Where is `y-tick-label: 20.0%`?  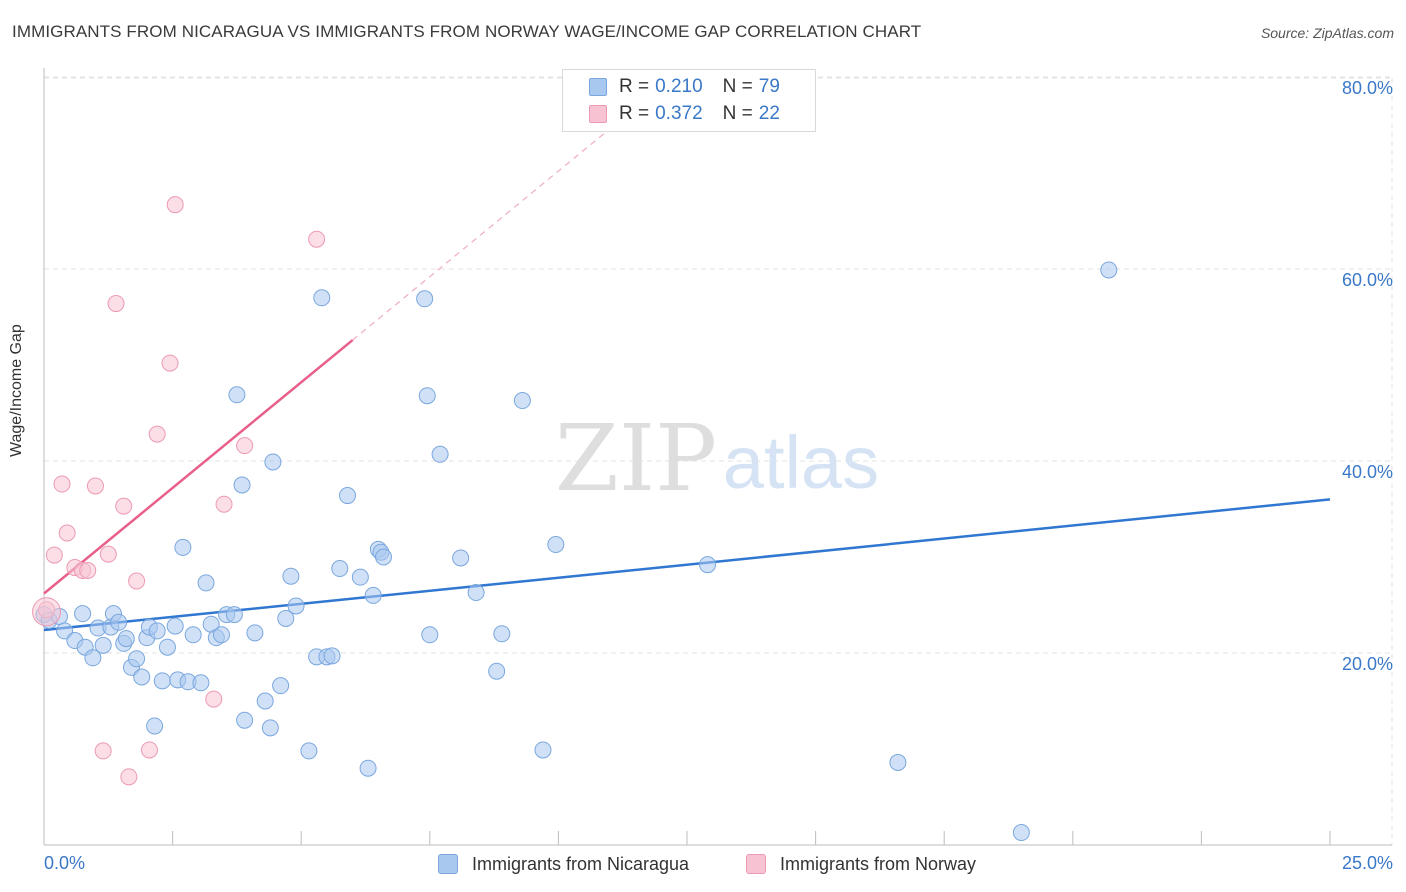
y-tick-label: 20.0% is located at coordinates (1367, 664).